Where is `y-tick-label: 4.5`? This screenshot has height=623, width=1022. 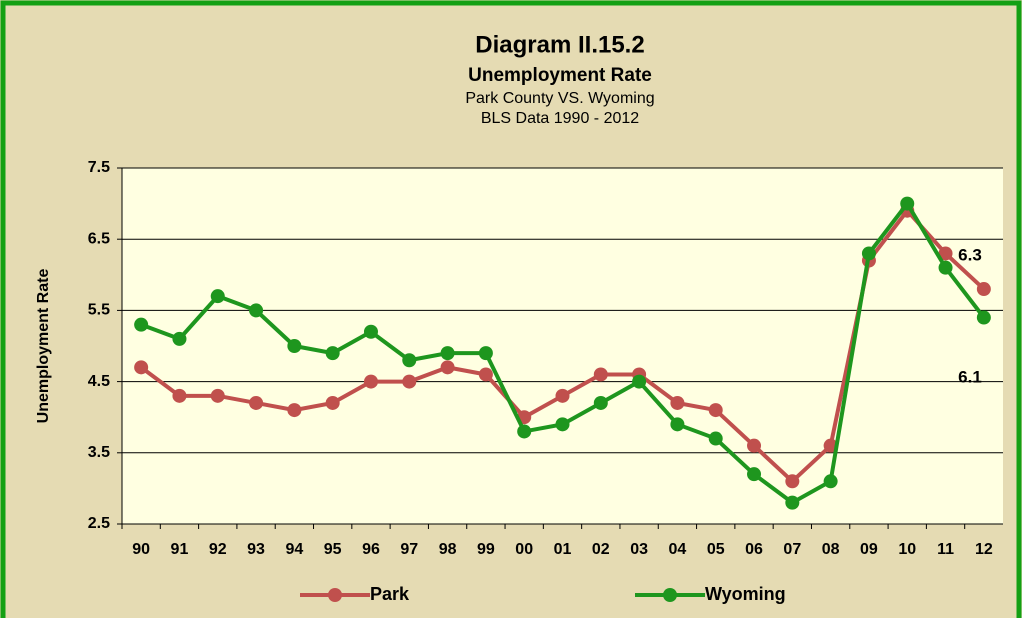 y-tick-label: 4.5 is located at coordinates (99, 381).